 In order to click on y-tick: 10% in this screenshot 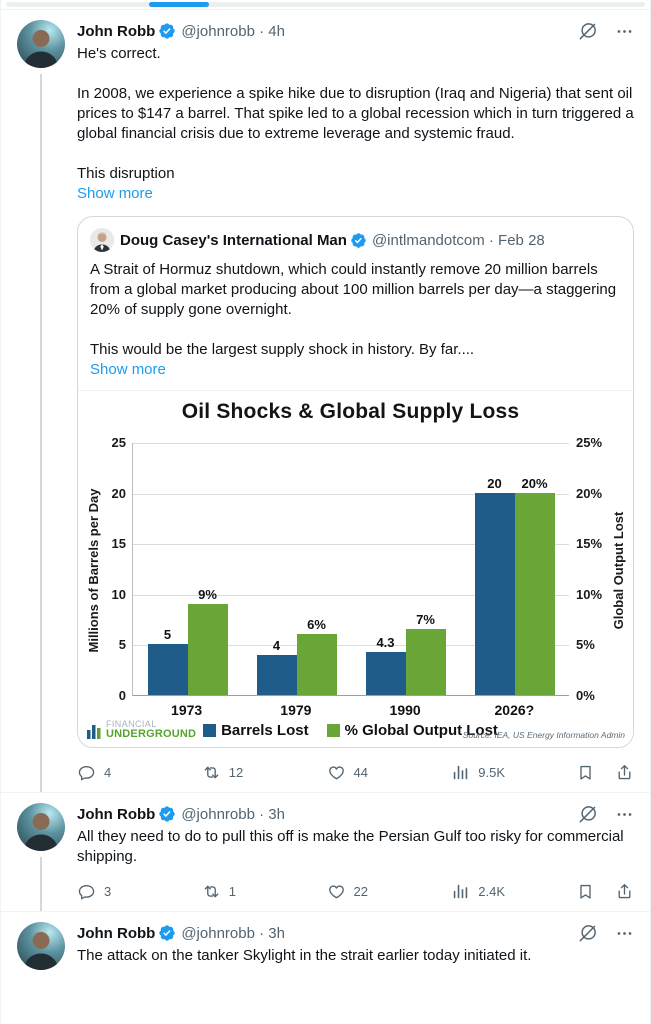, I will do `click(589, 594)`.